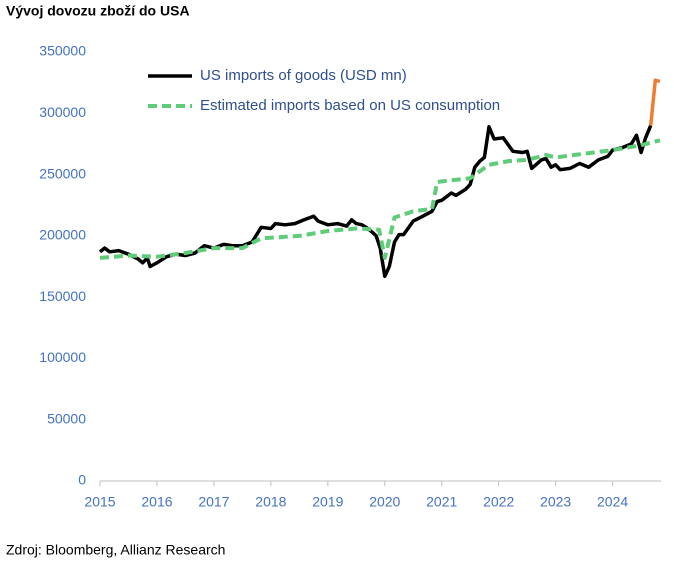  What do you see at coordinates (82, 480) in the screenshot?
I see `y-tick-label: 0` at bounding box center [82, 480].